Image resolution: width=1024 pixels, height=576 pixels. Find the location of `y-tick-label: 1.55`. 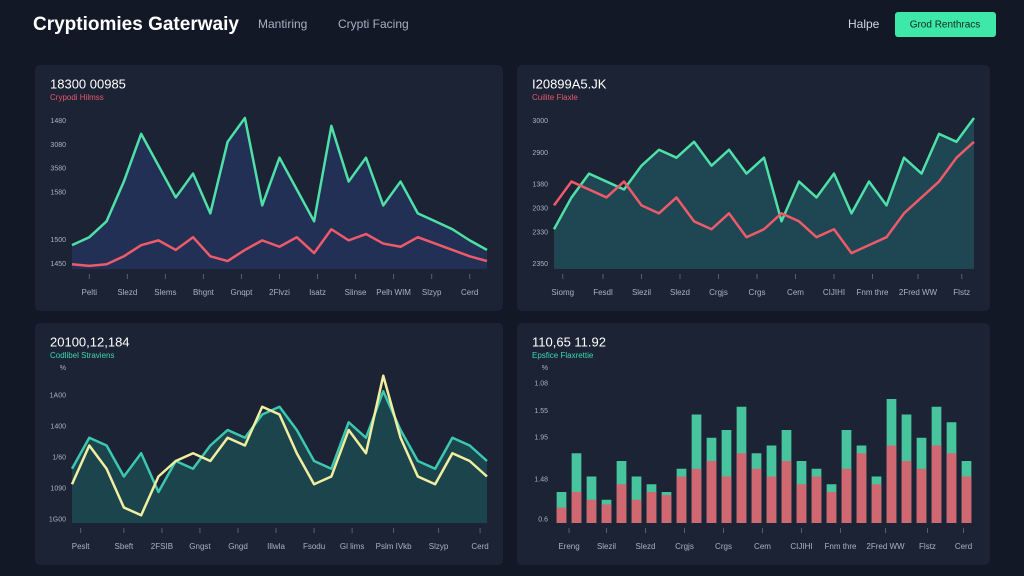

y-tick-label: 1.55 is located at coordinates (541, 411).